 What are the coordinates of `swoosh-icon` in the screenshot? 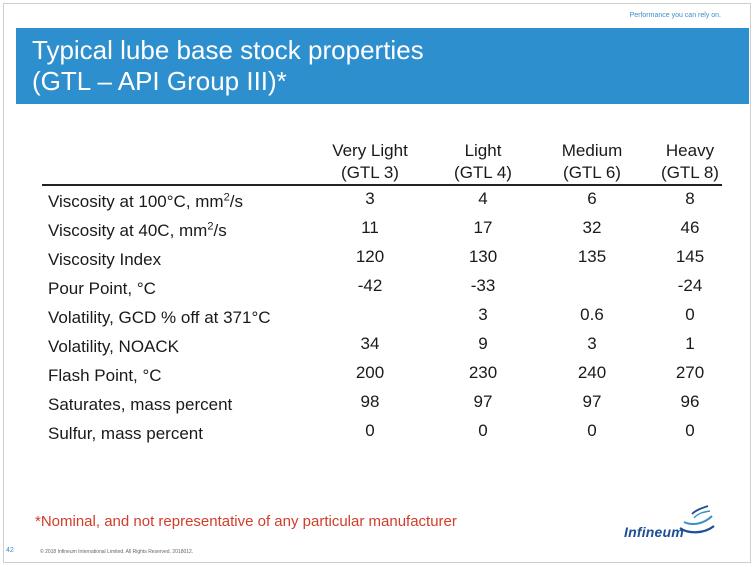 It's located at (697, 519).